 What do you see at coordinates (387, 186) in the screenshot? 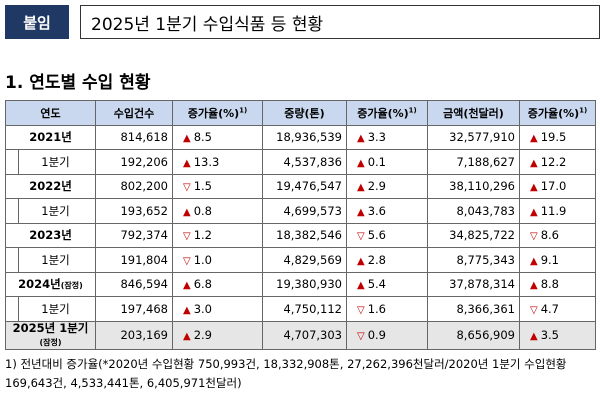
I see `rate-cell: ▲ 2.9` at bounding box center [387, 186].